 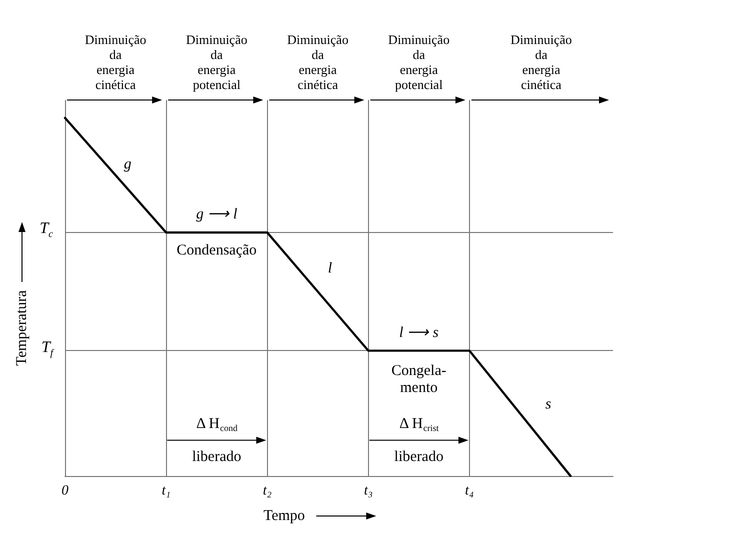 What do you see at coordinates (419, 332) in the screenshot?
I see `annotation: l ⟶ s` at bounding box center [419, 332].